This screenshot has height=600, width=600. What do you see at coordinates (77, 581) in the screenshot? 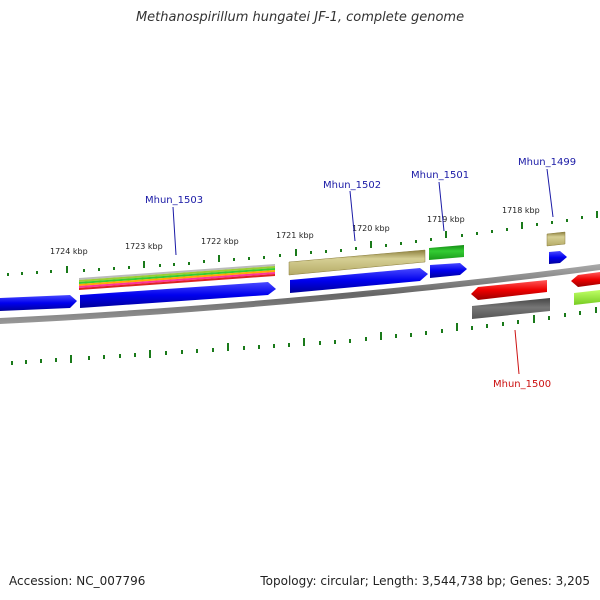
I see `accession-text: Accession: NC_007796` at bounding box center [77, 581].